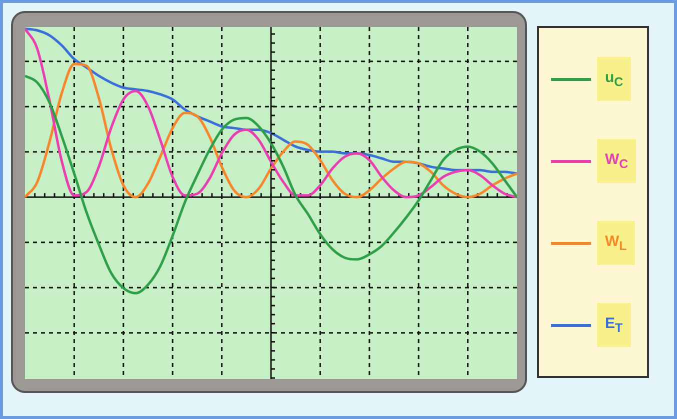 Image resolution: width=677 pixels, height=419 pixels. What do you see at coordinates (616, 161) in the screenshot?
I see `legend-label: W$_{C}$` at bounding box center [616, 161].